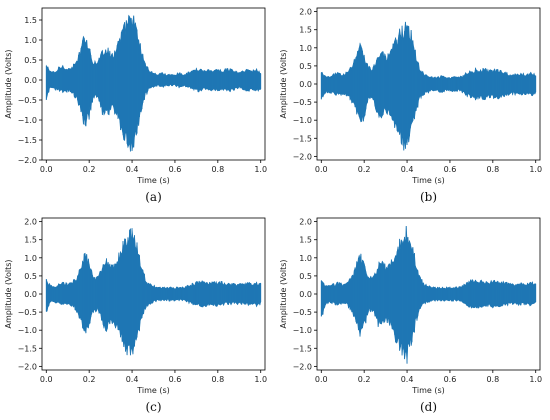 This screenshot has height=420, width=550. I want to click on figure-caption: (c), so click(153, 407).